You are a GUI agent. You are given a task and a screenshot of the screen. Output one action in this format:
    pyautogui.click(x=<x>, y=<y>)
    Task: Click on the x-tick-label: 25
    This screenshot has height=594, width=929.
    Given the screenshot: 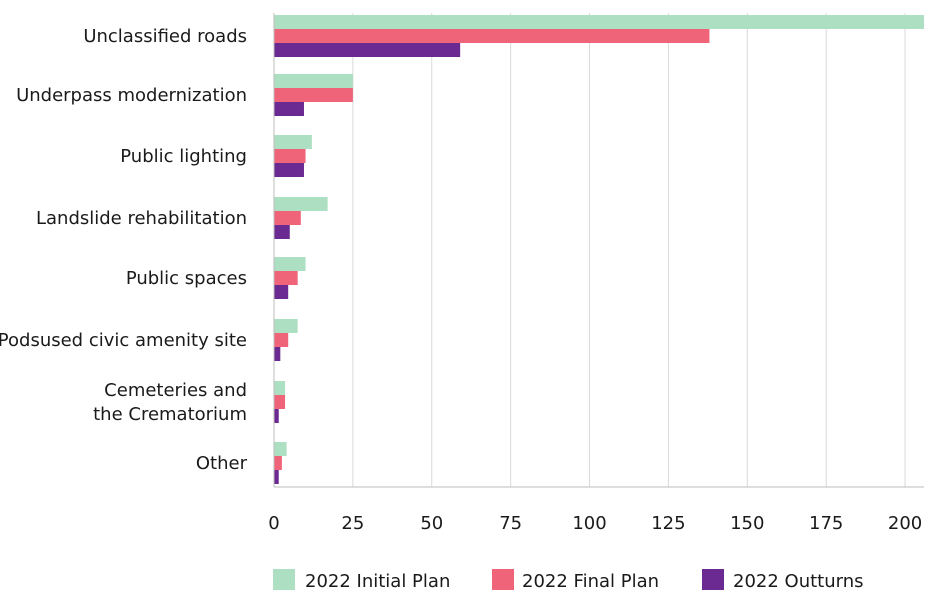 What is the action you would take?
    pyautogui.click(x=352, y=523)
    